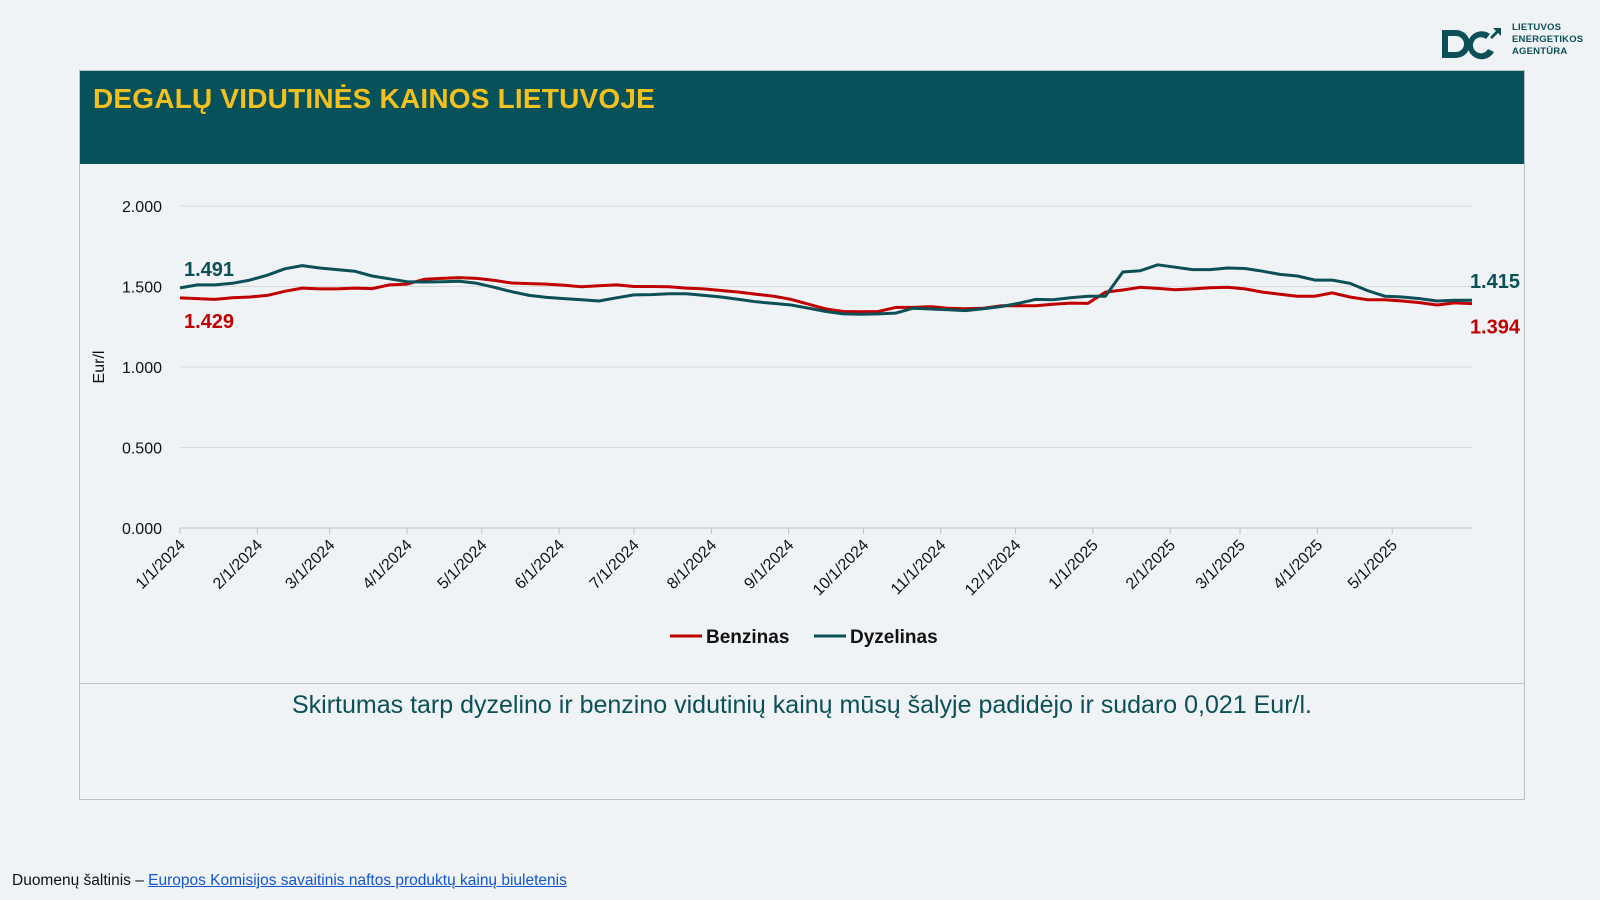 The width and height of the screenshot is (1600, 900). I want to click on series-line-dyzelinas, so click(825, 289).